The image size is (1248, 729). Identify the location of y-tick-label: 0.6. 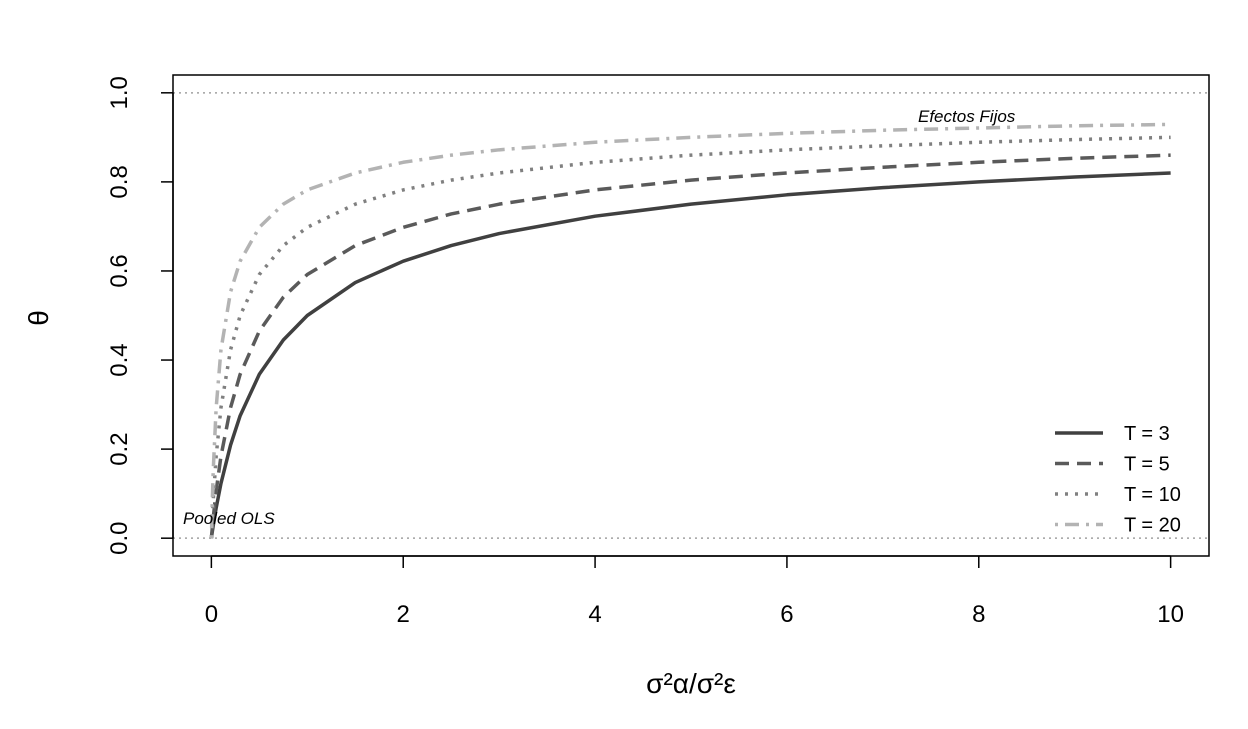
(119, 270).